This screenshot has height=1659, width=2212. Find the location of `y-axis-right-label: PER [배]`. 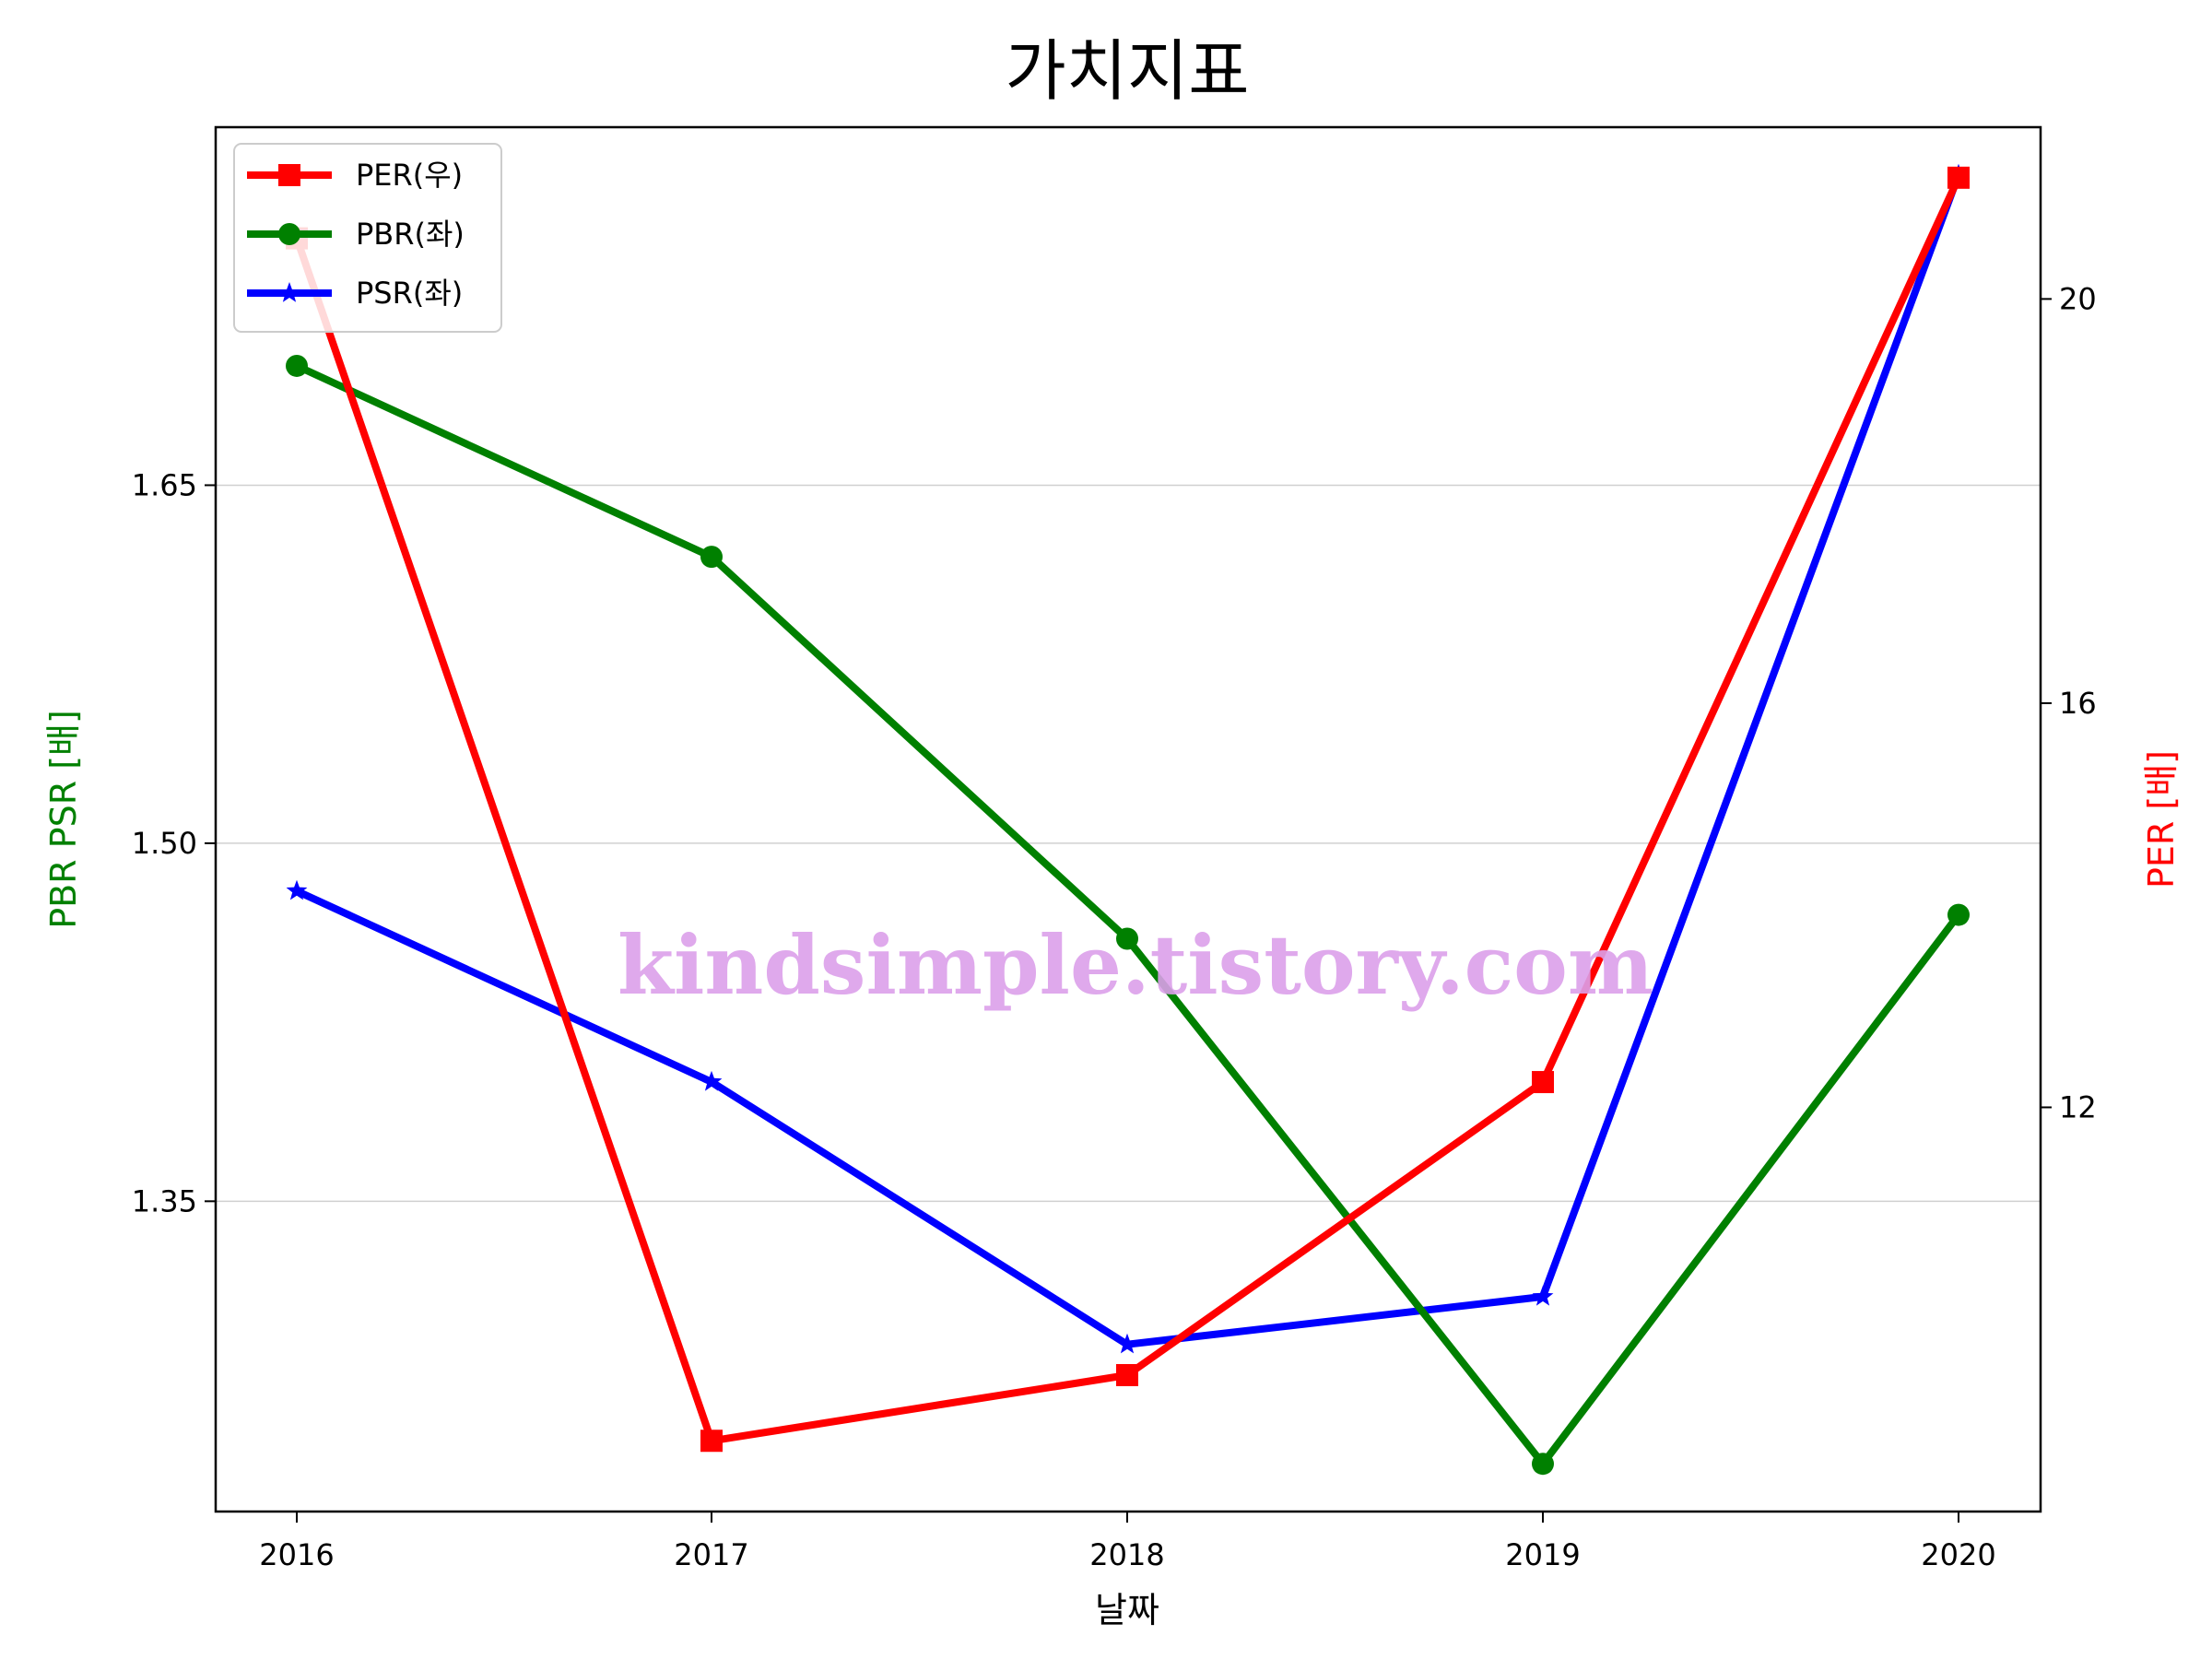

y-axis-right-label: PER [배] is located at coordinates (2161, 819).